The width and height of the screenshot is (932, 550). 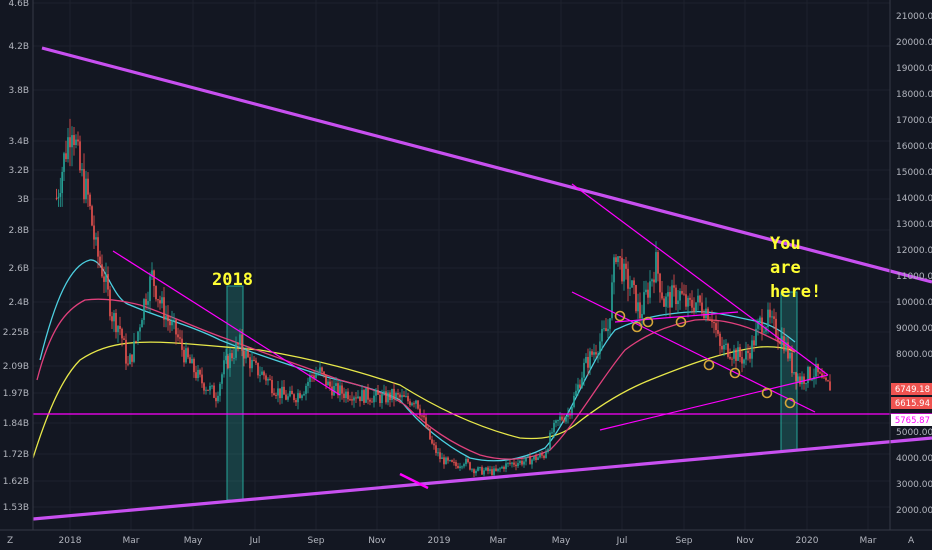 What do you see at coordinates (914, 511) in the screenshot?
I see `right-y-tick: 2000.00` at bounding box center [914, 511].